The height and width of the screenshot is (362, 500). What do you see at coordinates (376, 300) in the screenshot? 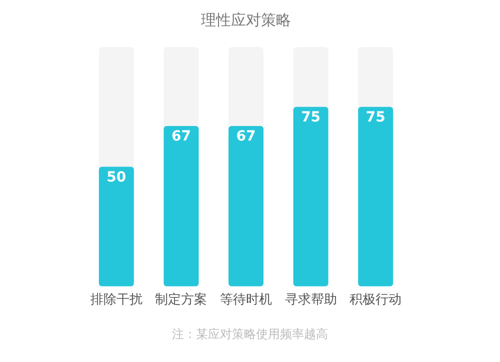
I see `x-tick-label: 积极行动` at bounding box center [376, 300].